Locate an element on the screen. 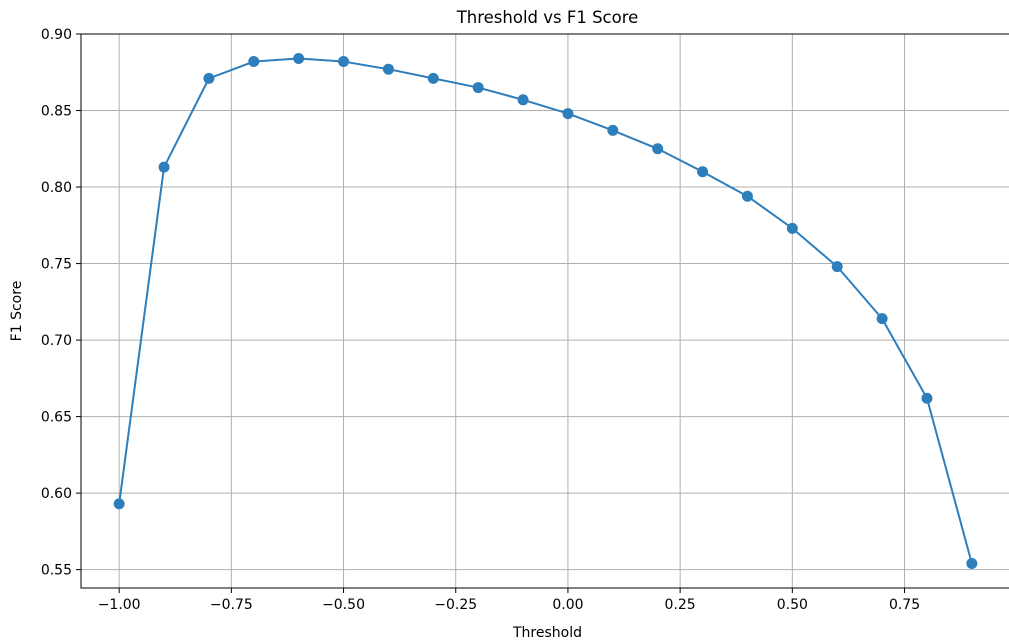  x-tick-label: −0.50 is located at coordinates (343, 605).